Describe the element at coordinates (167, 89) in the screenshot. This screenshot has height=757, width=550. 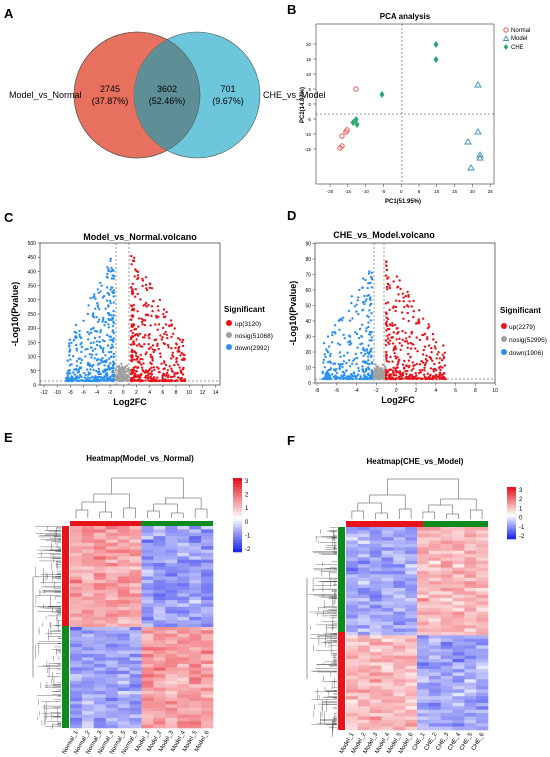
I see `venn-overlap-count: 3602` at that location.